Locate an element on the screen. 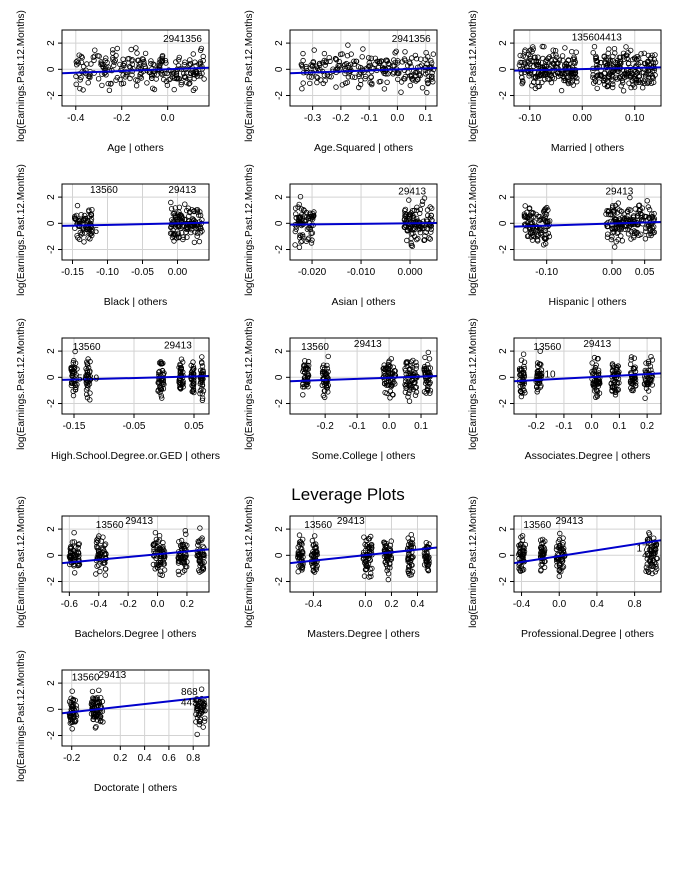 This screenshot has width=695, height=876. x-axis-label: Black | others is located at coordinates (135, 302).